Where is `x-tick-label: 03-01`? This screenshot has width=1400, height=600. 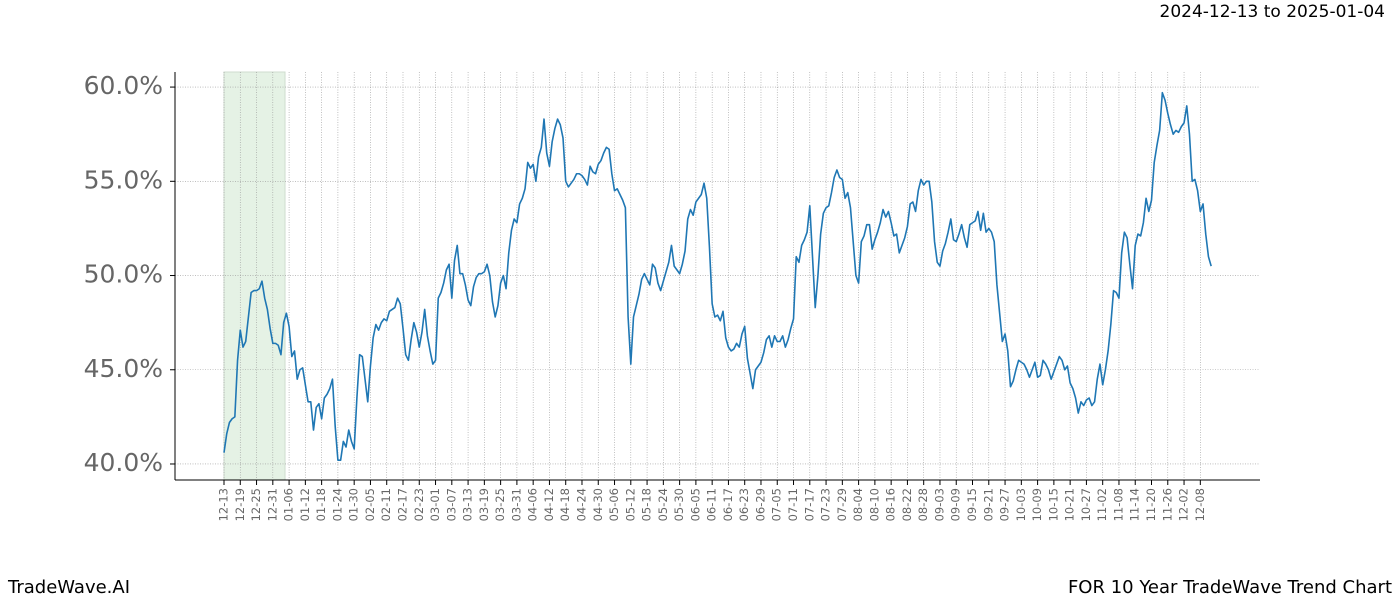
x-tick-label: 03-01 is located at coordinates (435, 504).